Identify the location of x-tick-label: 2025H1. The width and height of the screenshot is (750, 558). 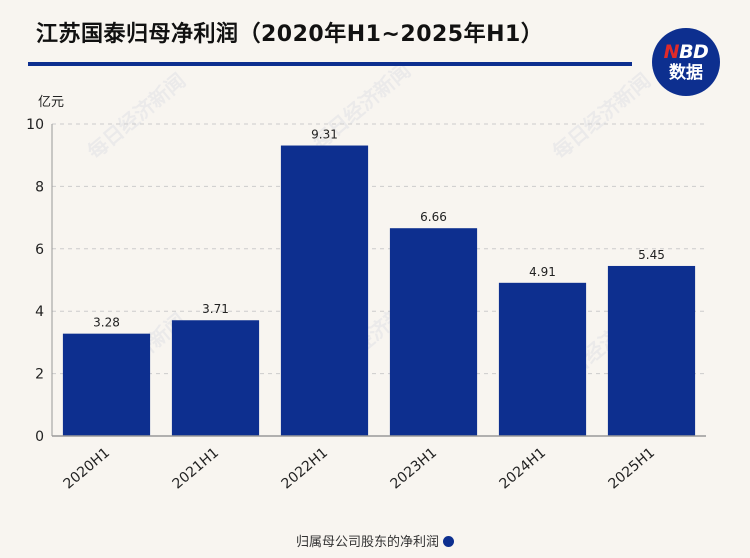
(632, 469).